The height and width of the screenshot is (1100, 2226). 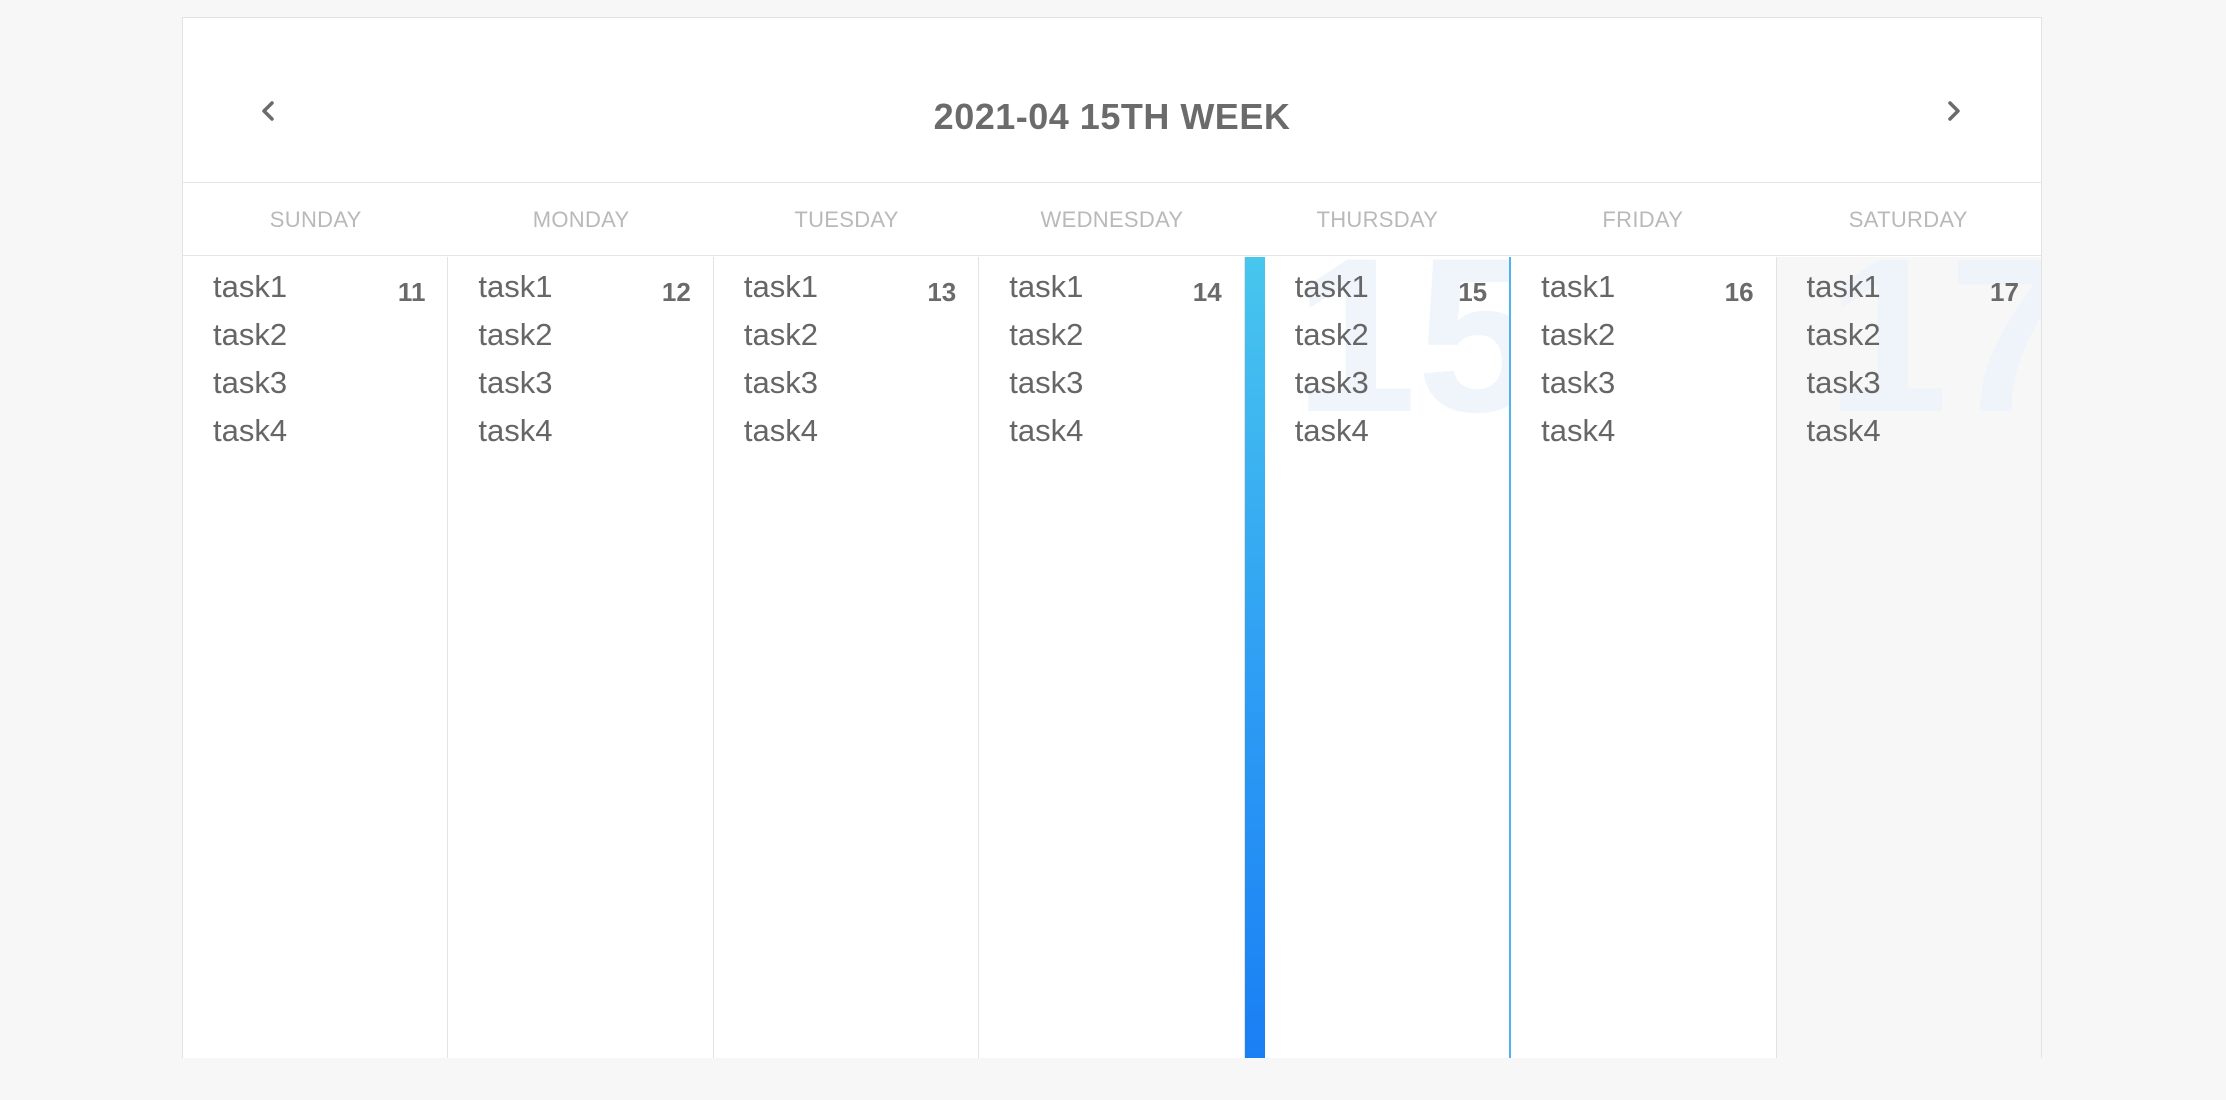 I want to click on day-number: 16, so click(x=1739, y=292).